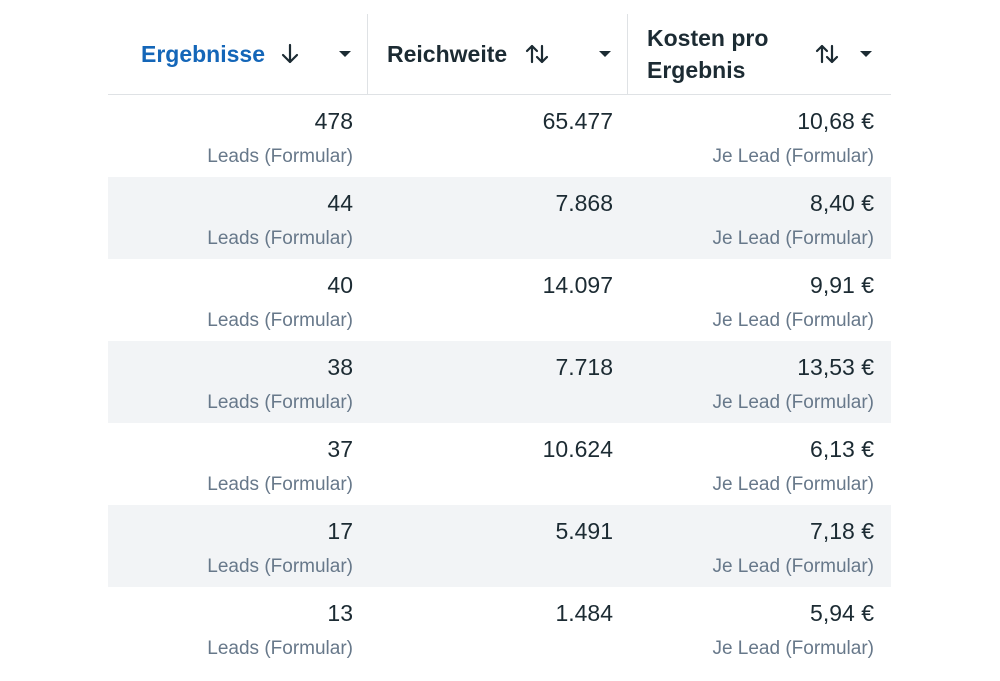  What do you see at coordinates (759, 382) in the screenshot?
I see `cost-cell: 13,53 € Je Lead (Formular)` at bounding box center [759, 382].